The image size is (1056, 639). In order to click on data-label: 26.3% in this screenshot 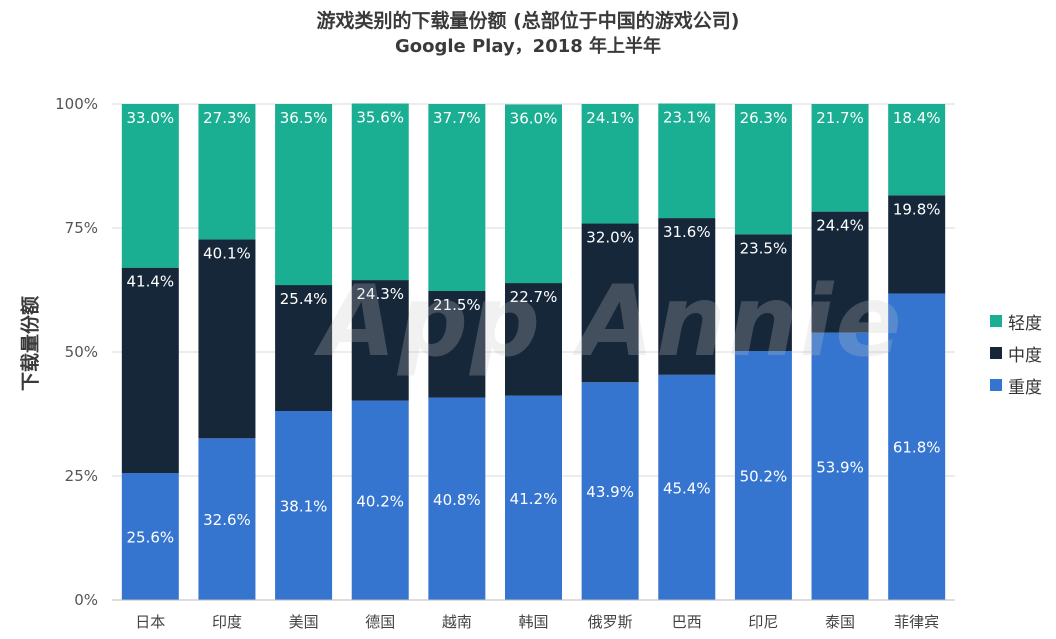, I will do `click(764, 118)`.